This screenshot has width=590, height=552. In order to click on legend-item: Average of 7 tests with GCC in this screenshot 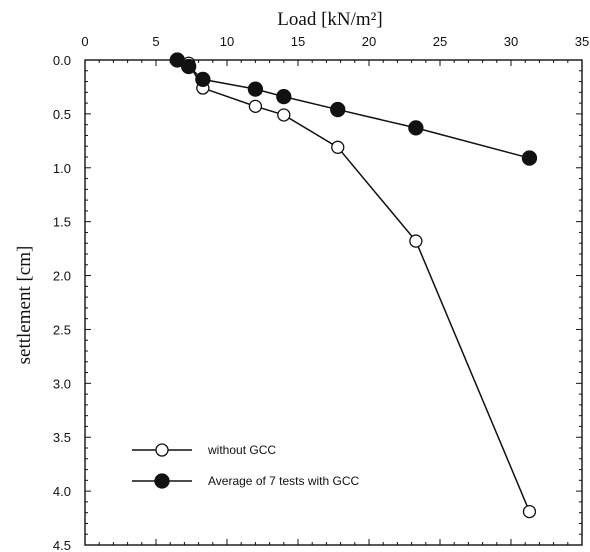, I will do `click(246, 481)`.